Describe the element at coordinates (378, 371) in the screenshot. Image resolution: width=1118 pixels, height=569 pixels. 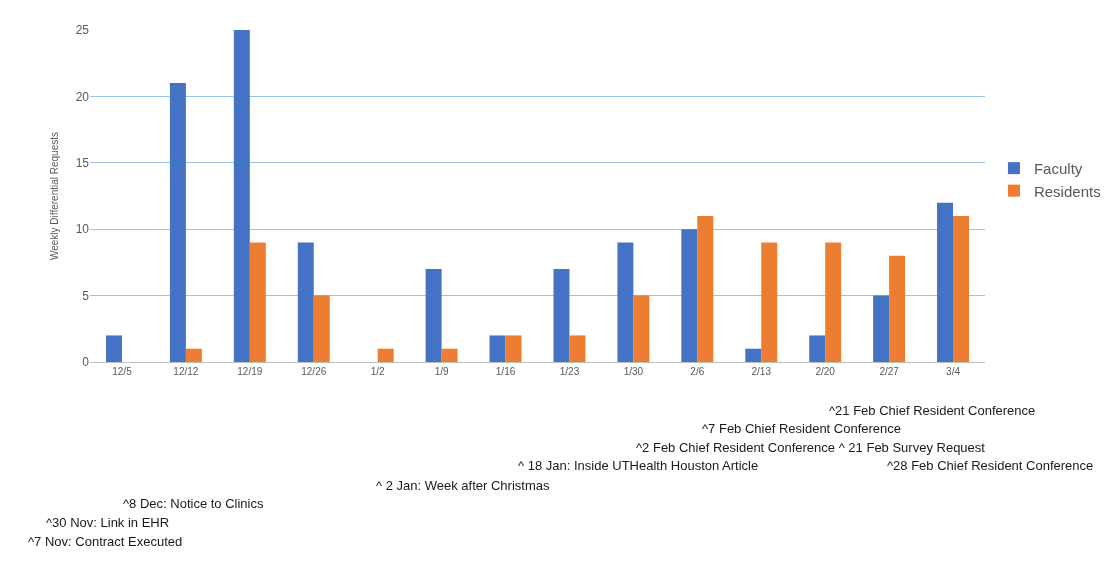
I see `x-tick-label: 1/2` at that location.